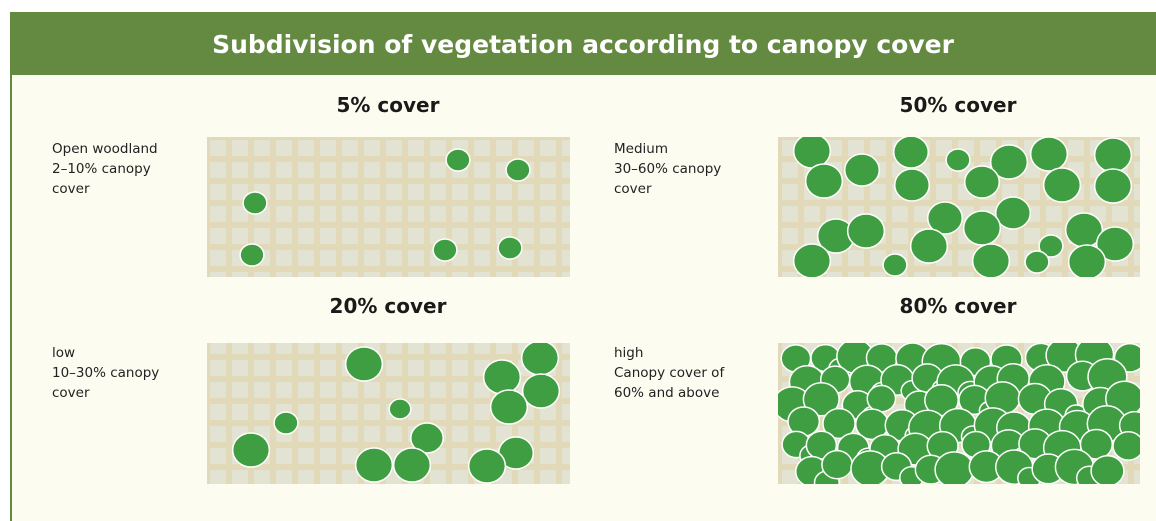  I want to click on panel-description: Canopy cover of, so click(669, 373).